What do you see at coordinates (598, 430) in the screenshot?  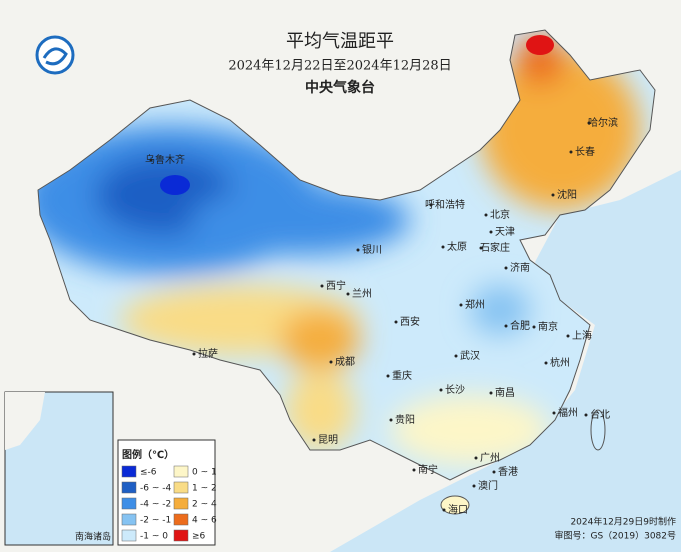 I see `taiwan` at bounding box center [598, 430].